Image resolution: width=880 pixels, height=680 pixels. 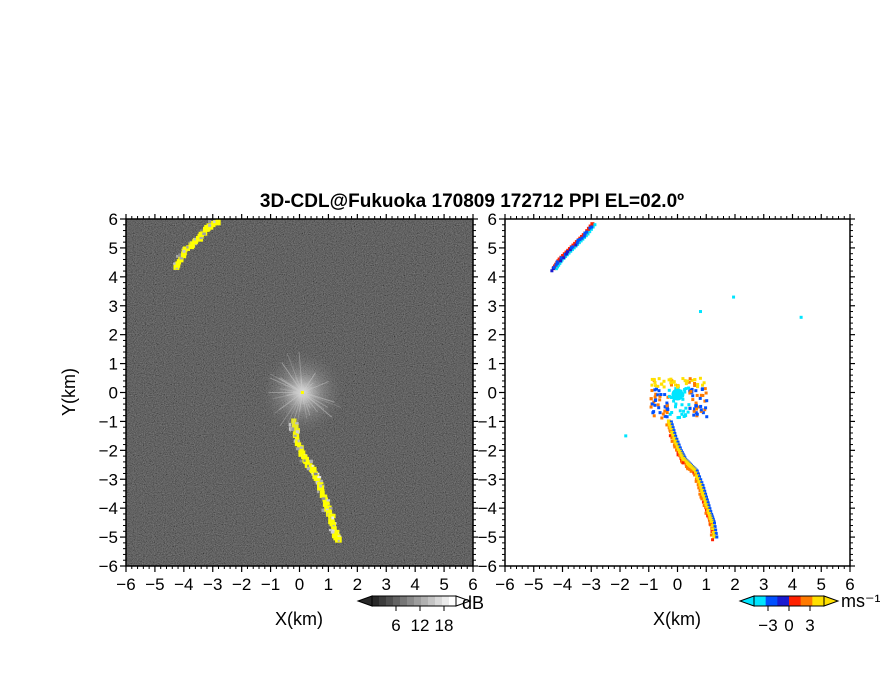 I want to click on y-tick-label: 3, so click(x=492, y=306).